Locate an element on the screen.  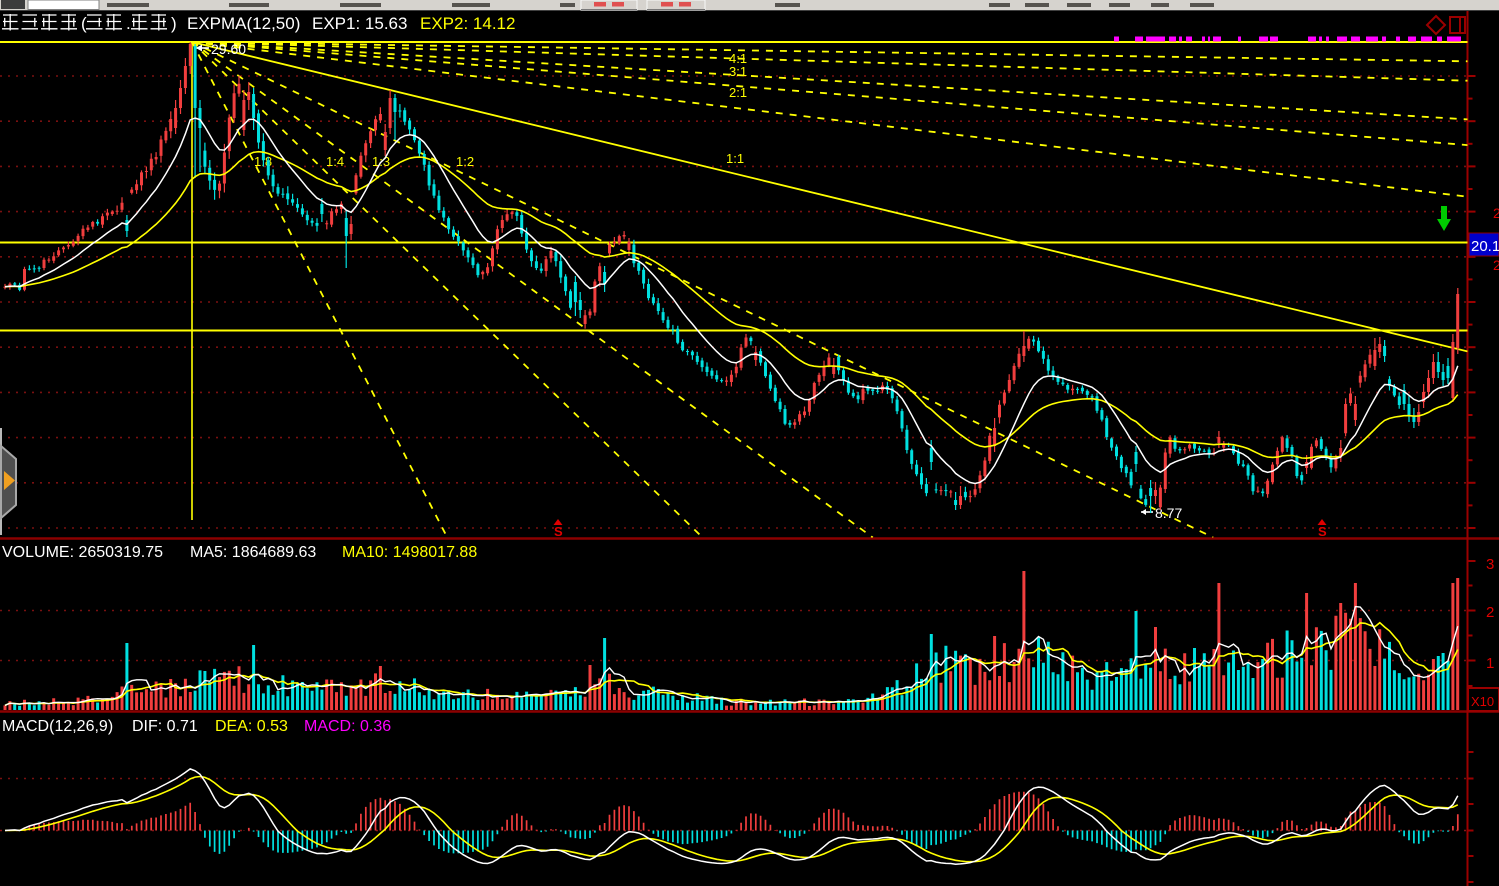
svg-text: 1 is located at coordinates (1490, 663).